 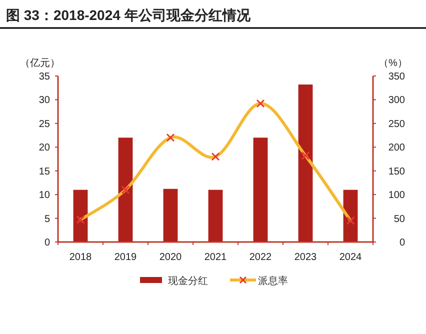 I want to click on legend-label: 现金分红, so click(x=188, y=281).